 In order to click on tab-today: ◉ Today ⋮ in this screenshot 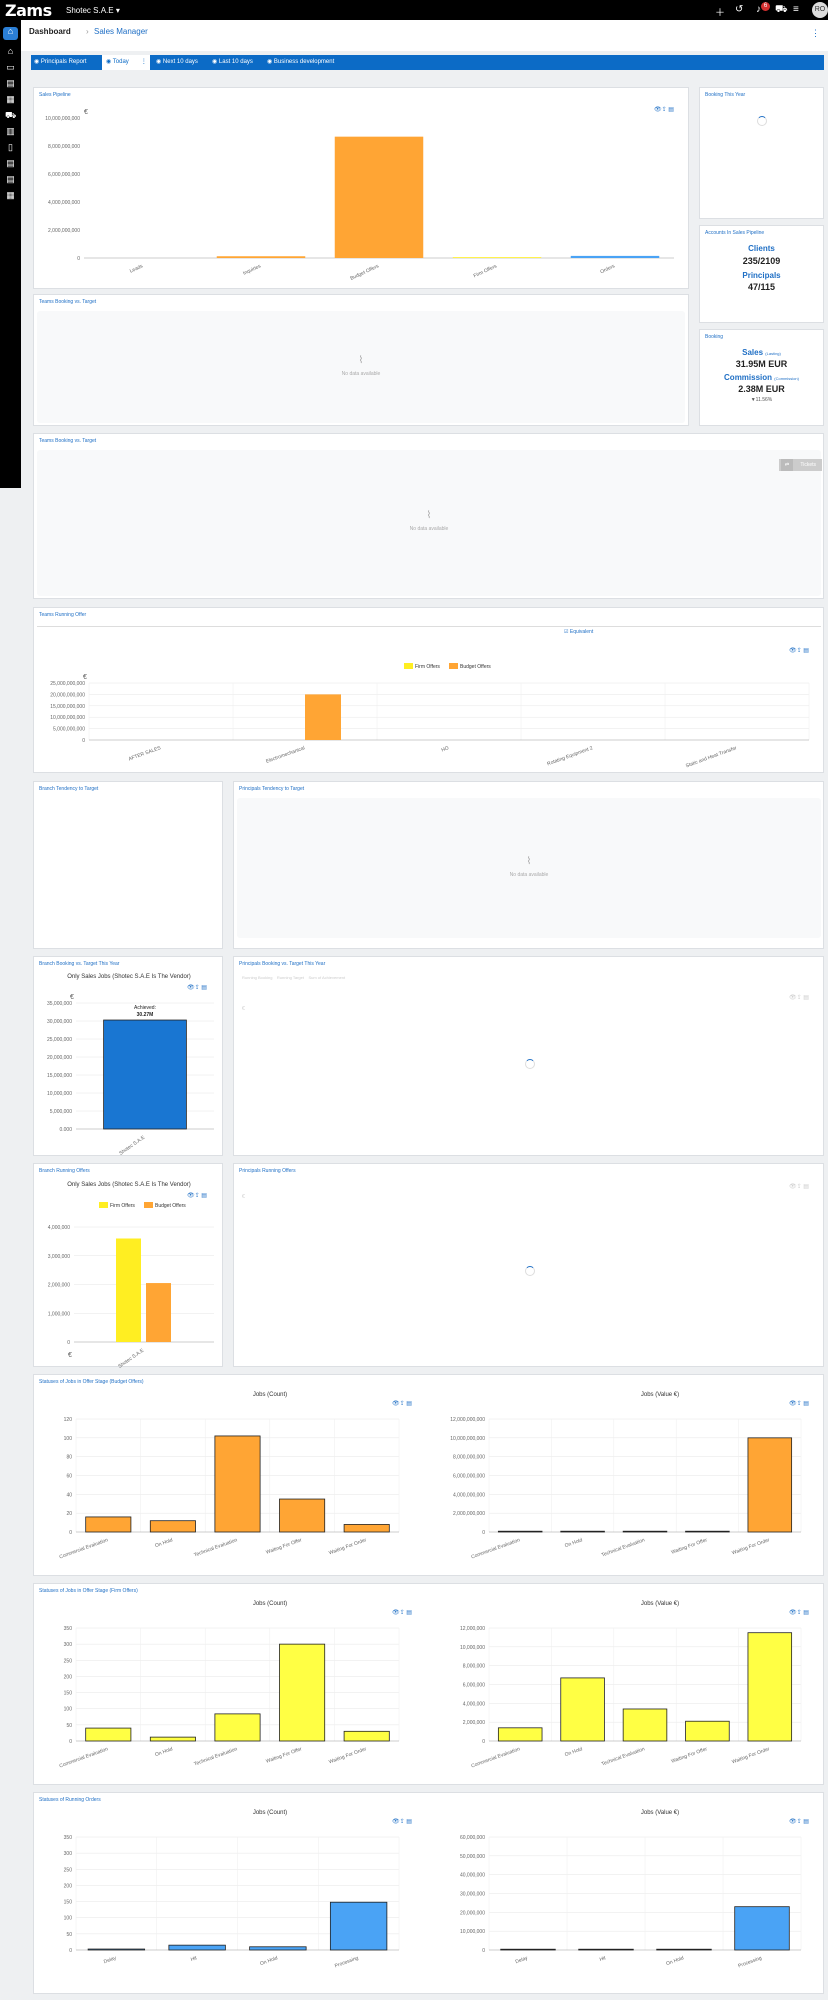, I will do `click(126, 62)`.